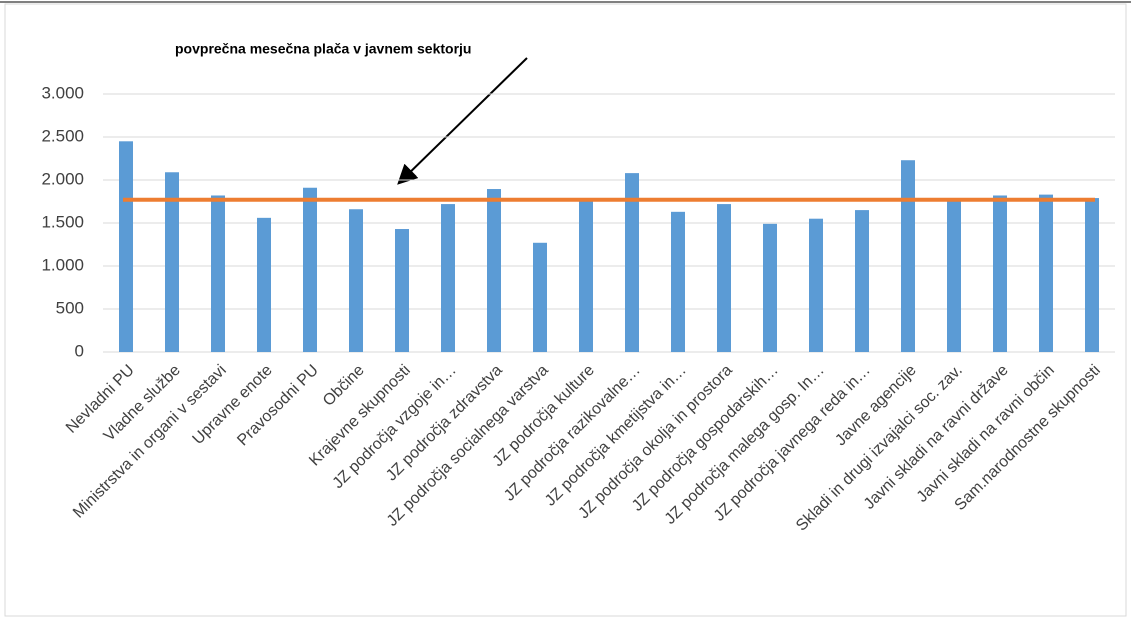 The image size is (1131, 617). I want to click on x-tick-label: Skladi in drugi izvajalci soc. zav., so click(879, 448).